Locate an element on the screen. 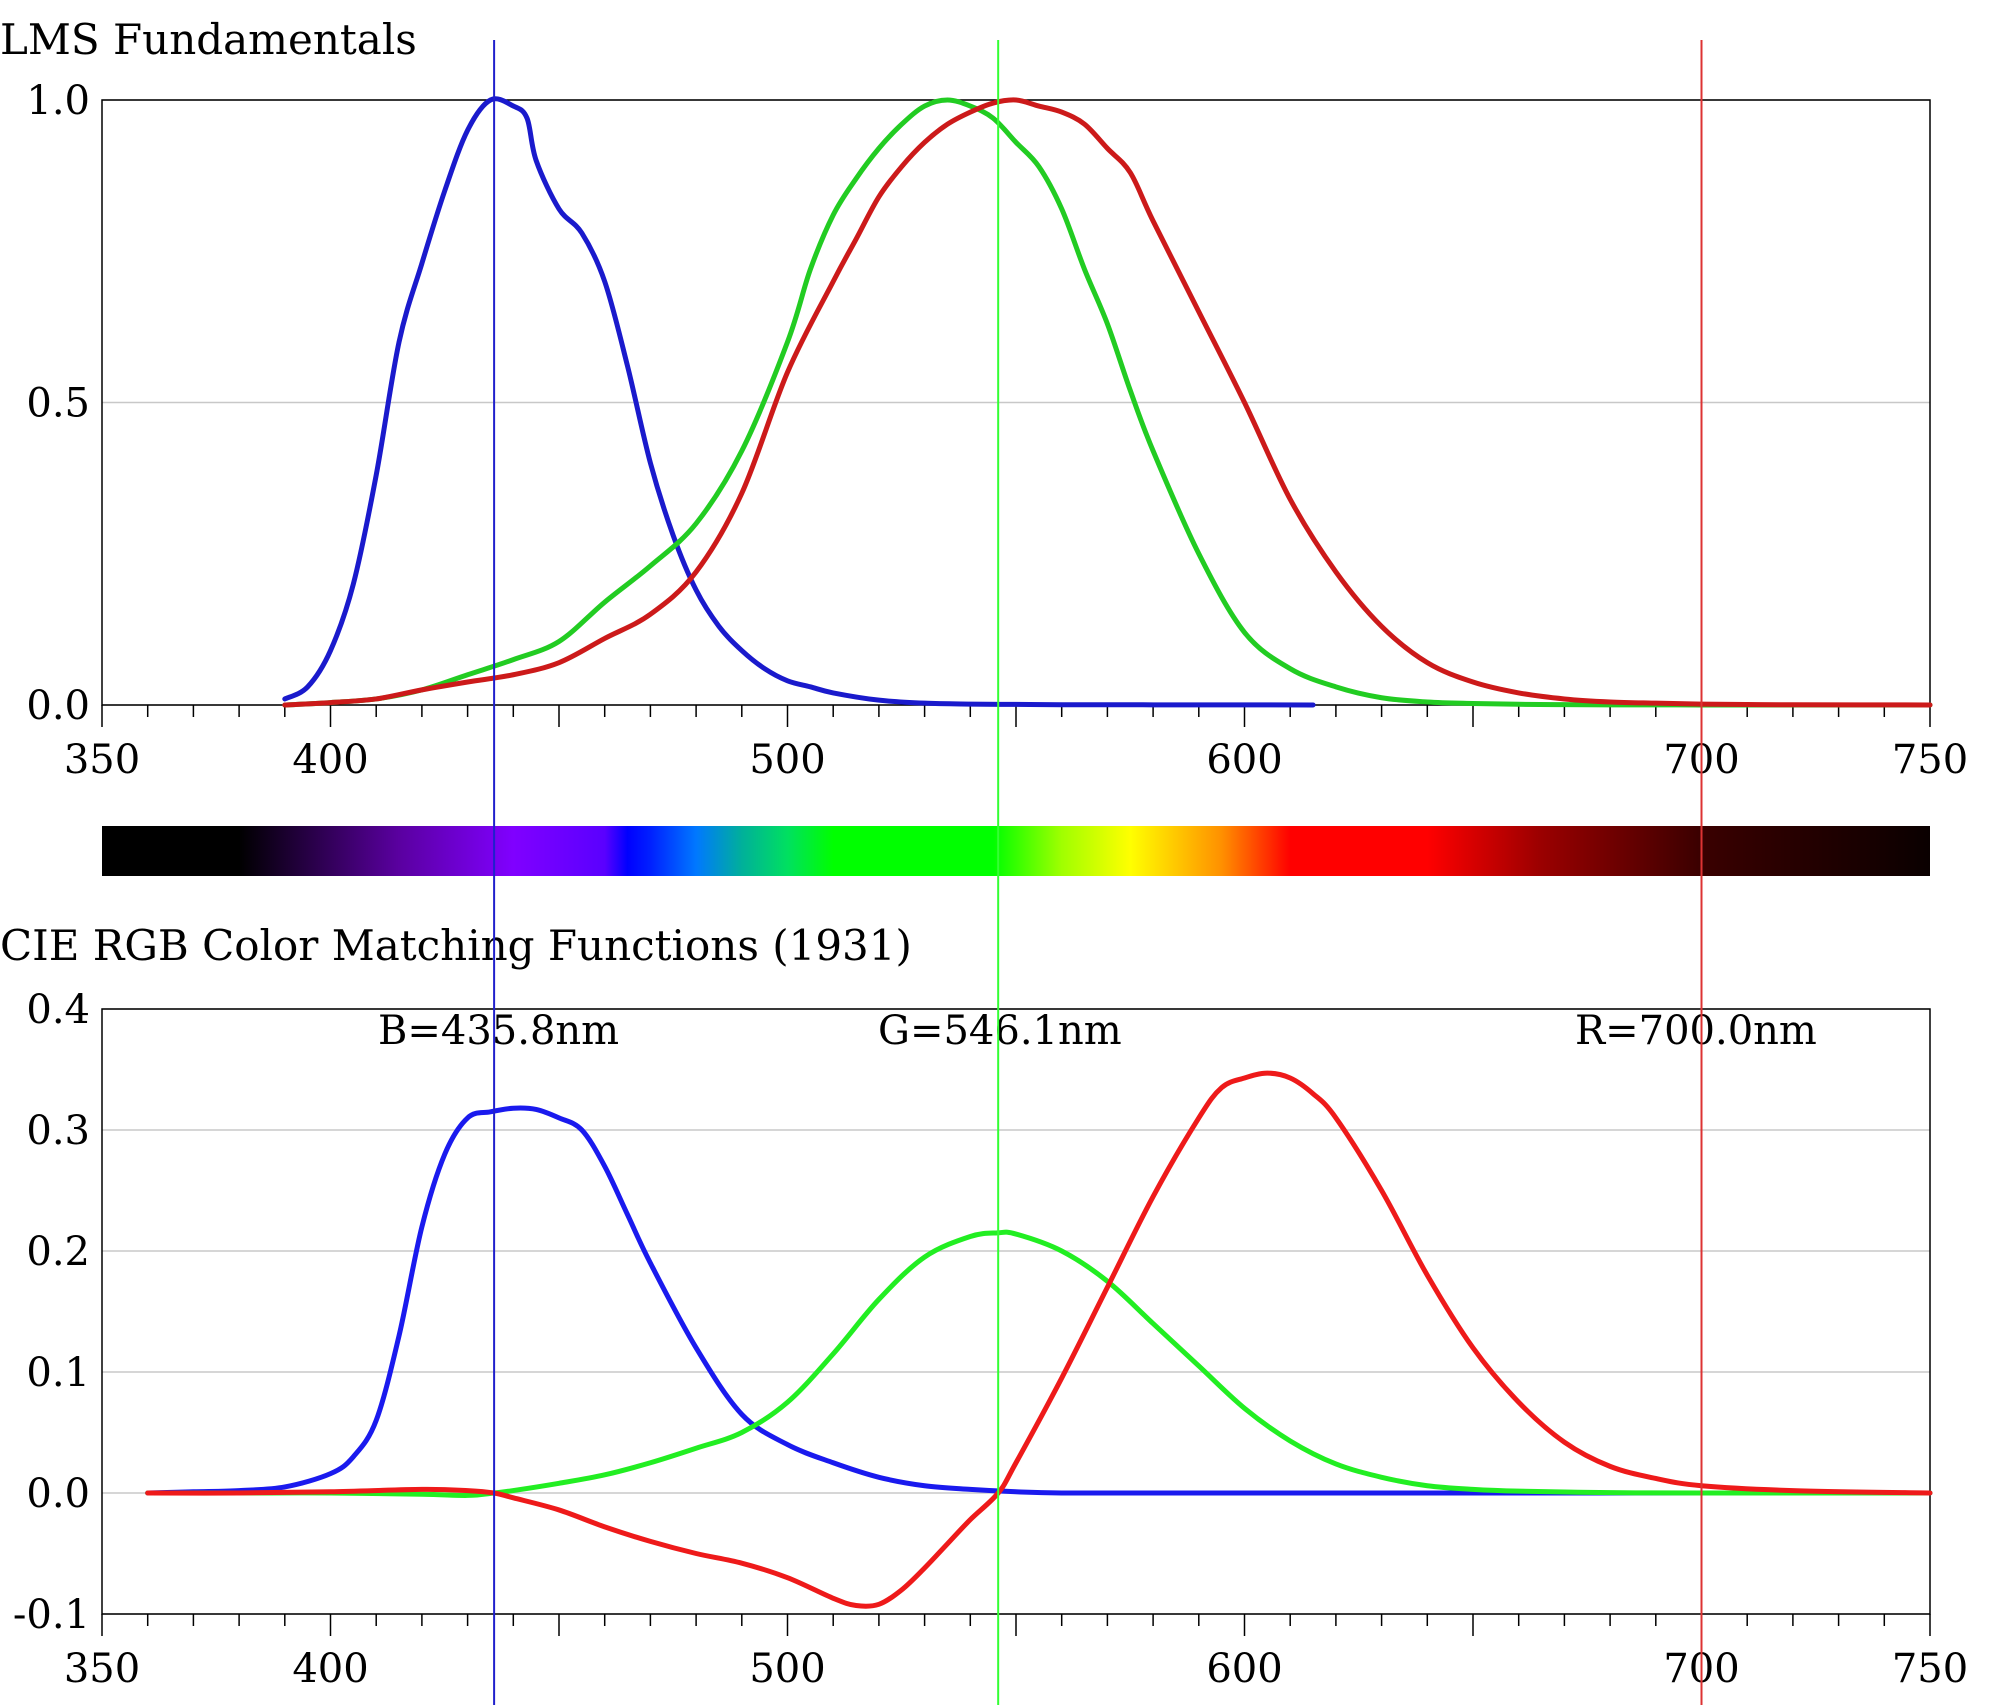  cie-x-tick-label: 750 is located at coordinates (1930, 1669).